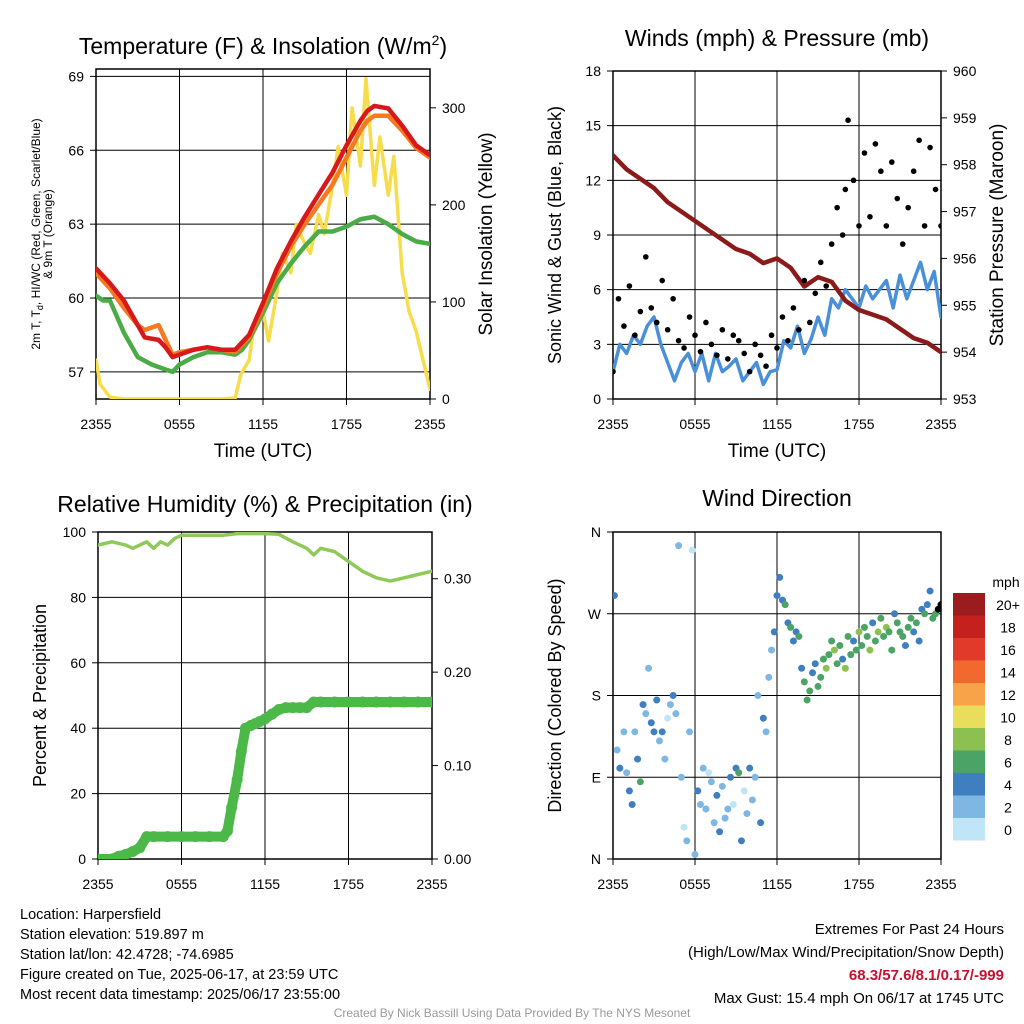  What do you see at coordinates (1008, 605) in the screenshot?
I see `dir-legend-label: 20+` at bounding box center [1008, 605].